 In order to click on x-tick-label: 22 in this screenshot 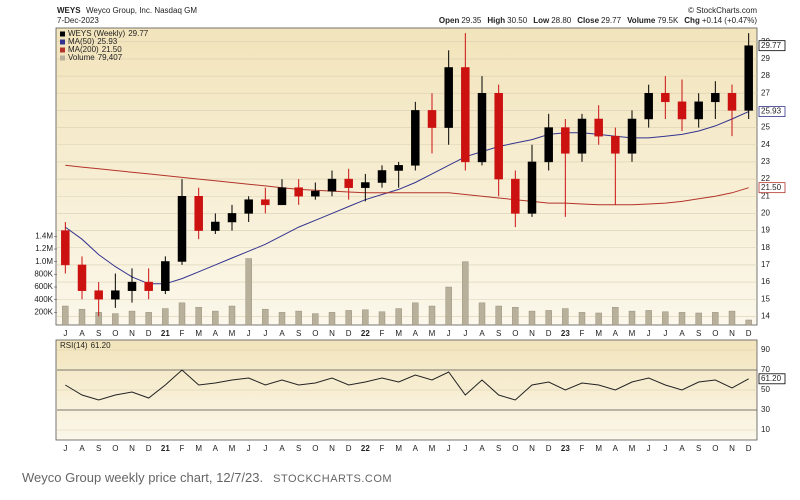, I will do `click(365, 333)`.